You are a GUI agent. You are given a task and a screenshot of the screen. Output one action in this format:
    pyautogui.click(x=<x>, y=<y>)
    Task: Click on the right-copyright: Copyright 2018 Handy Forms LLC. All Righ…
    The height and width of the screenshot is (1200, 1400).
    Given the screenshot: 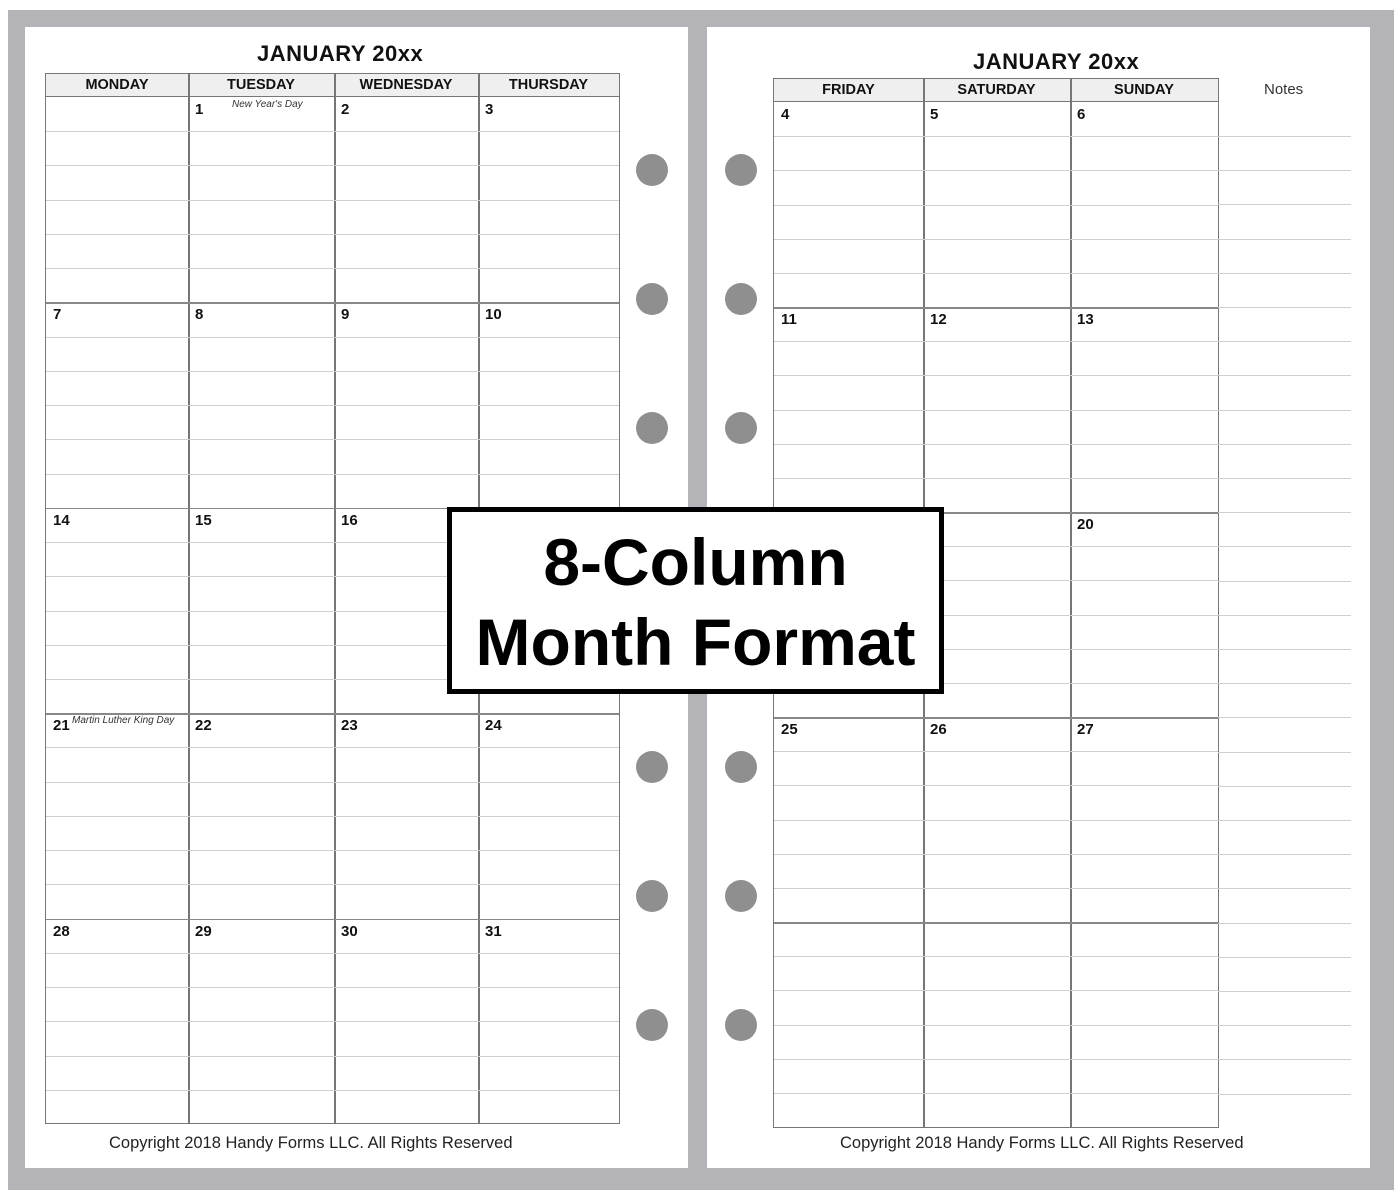 What is the action you would take?
    pyautogui.click(x=1042, y=1143)
    